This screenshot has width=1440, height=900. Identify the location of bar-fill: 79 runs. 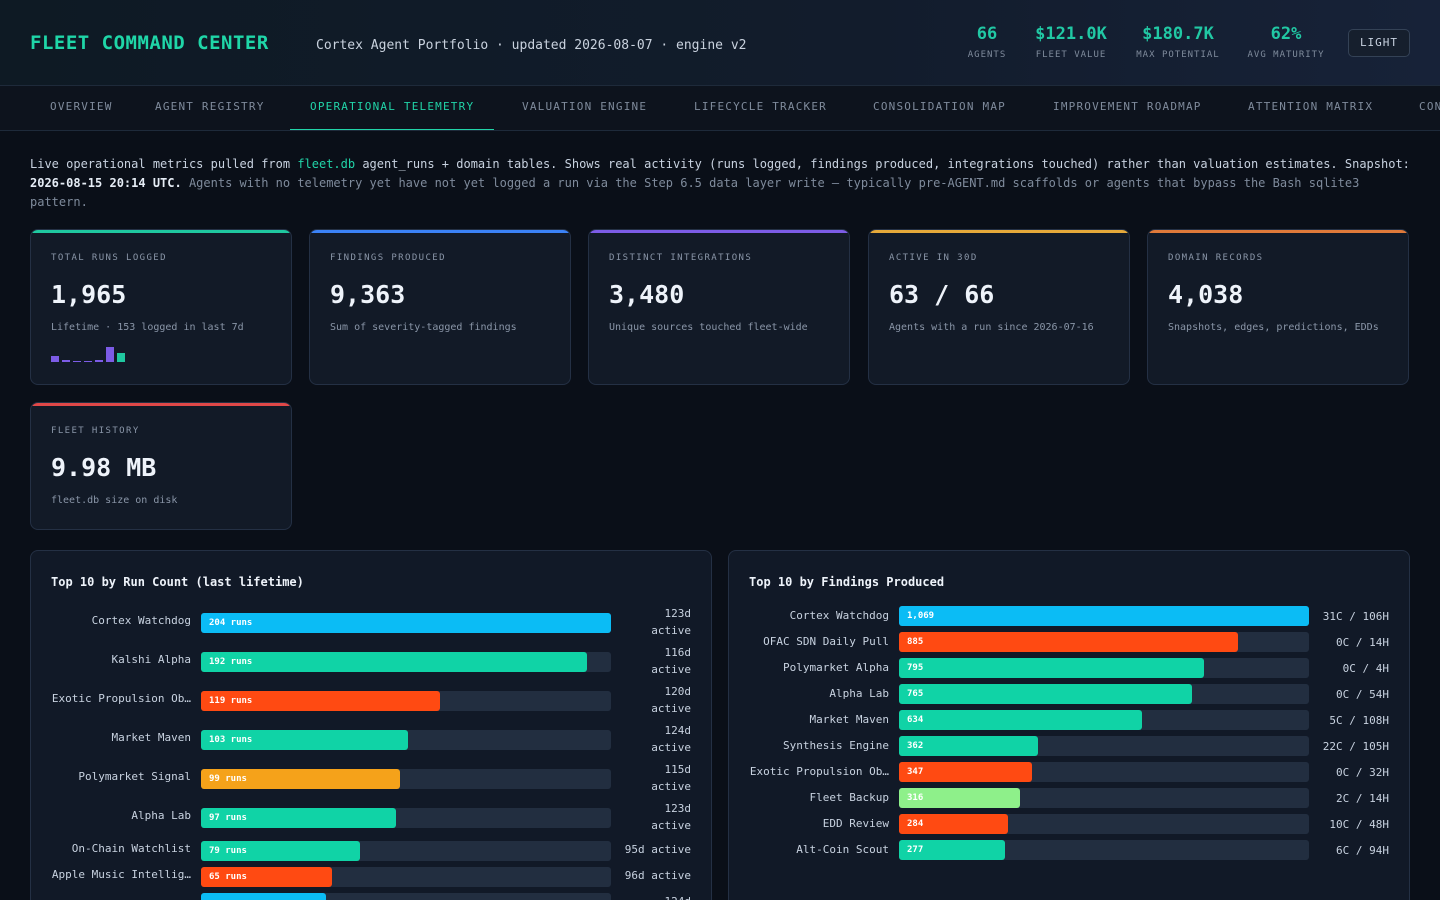
(280, 851).